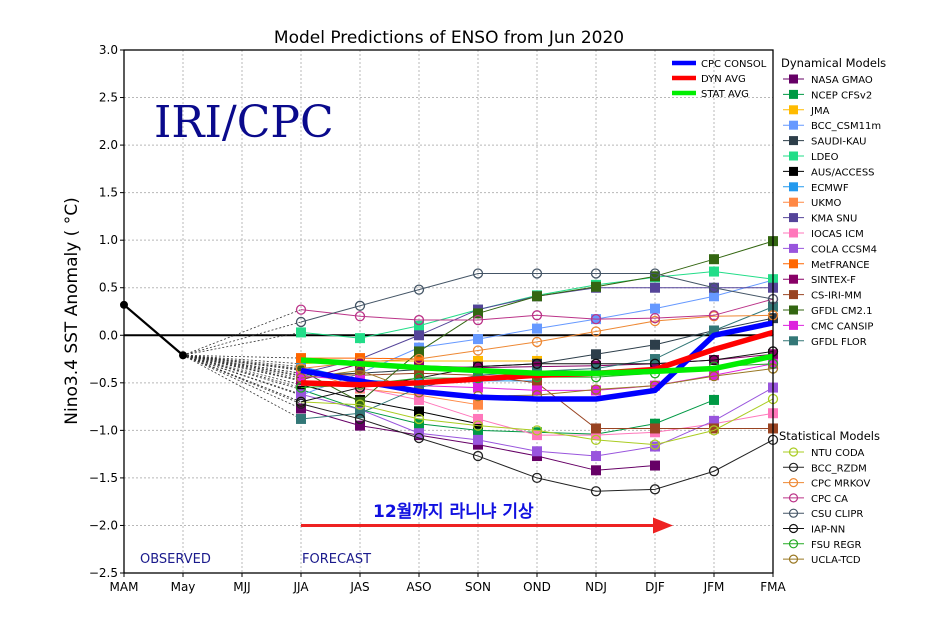 This screenshot has width=925, height=643. Describe the element at coordinates (72, 310) in the screenshot. I see `y-axis-label: Nino3.4 SST Anomaly ( °C)` at that location.